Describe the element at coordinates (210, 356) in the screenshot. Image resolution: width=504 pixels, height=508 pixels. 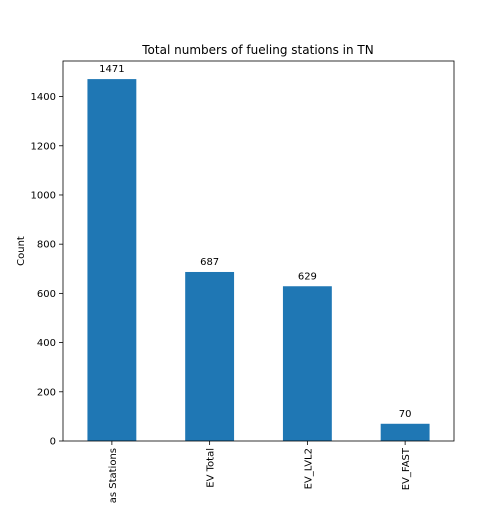
I see `bar-ev-total` at that location.